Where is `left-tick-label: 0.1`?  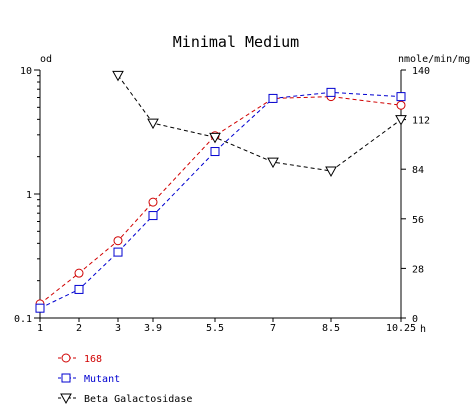
left-tick-label: 0.1 is located at coordinates (23, 319).